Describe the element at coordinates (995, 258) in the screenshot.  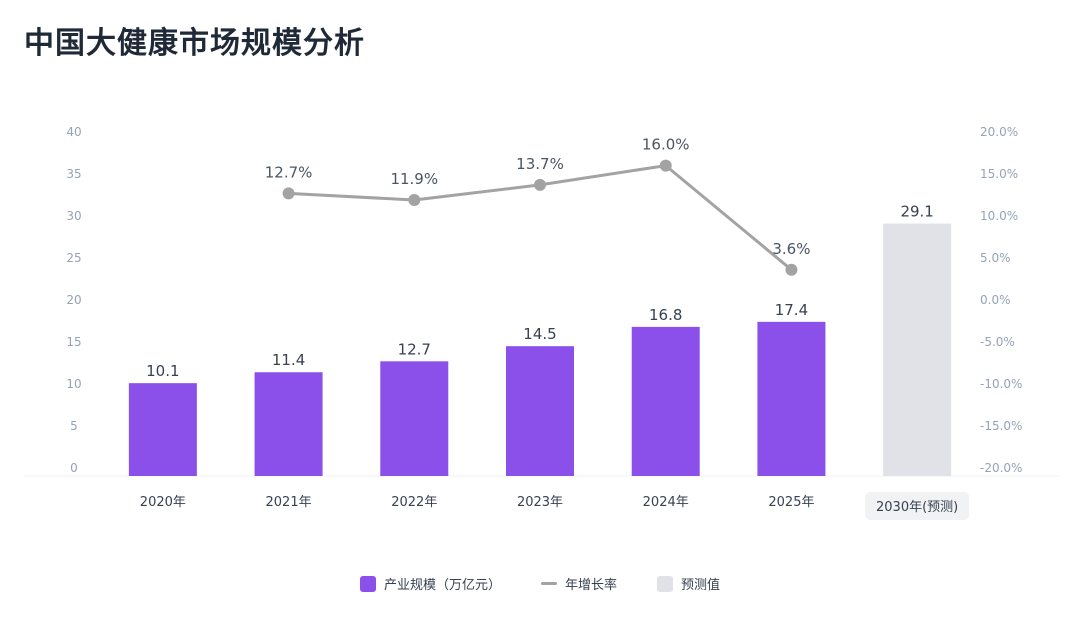
I see `y-right-tick-label: 5.0%` at that location.